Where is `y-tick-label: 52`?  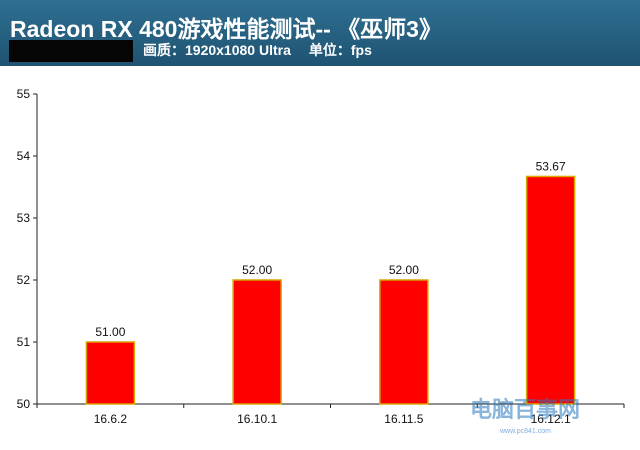
y-tick-label: 52 is located at coordinates (24, 280).